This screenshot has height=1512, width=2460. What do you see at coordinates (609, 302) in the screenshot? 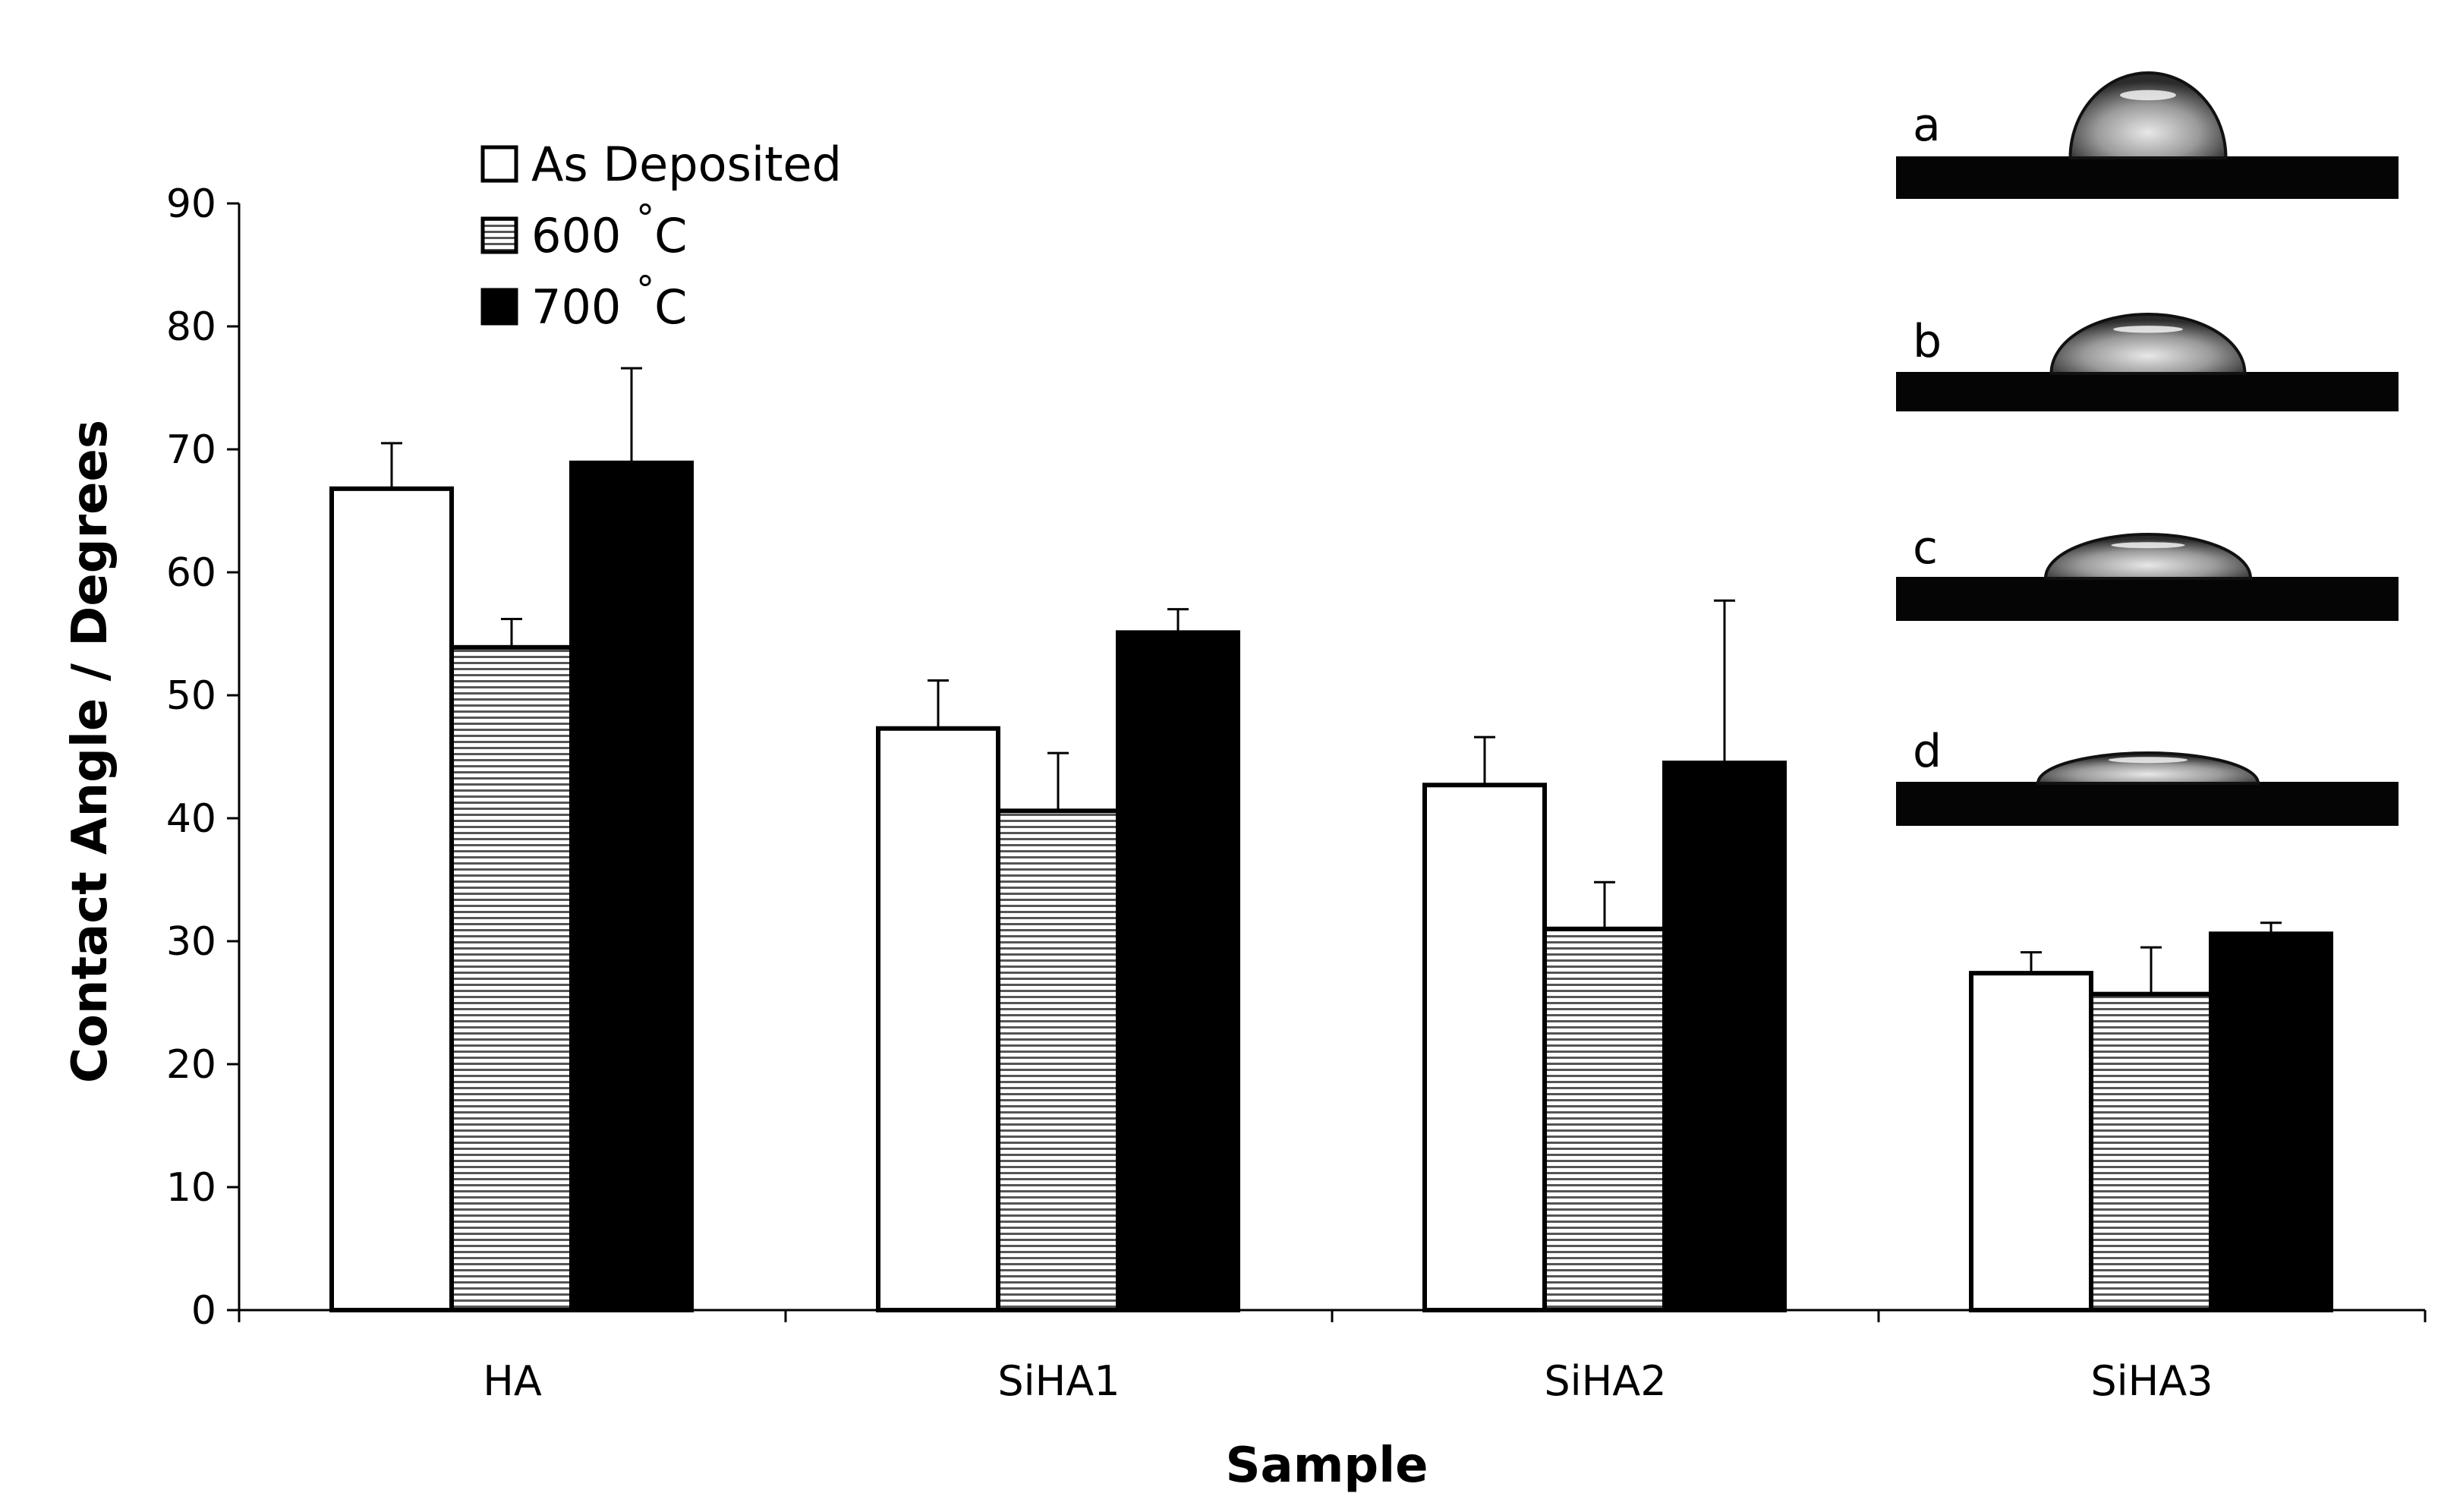
I see `legend-label-700: 700 °C` at bounding box center [609, 302].